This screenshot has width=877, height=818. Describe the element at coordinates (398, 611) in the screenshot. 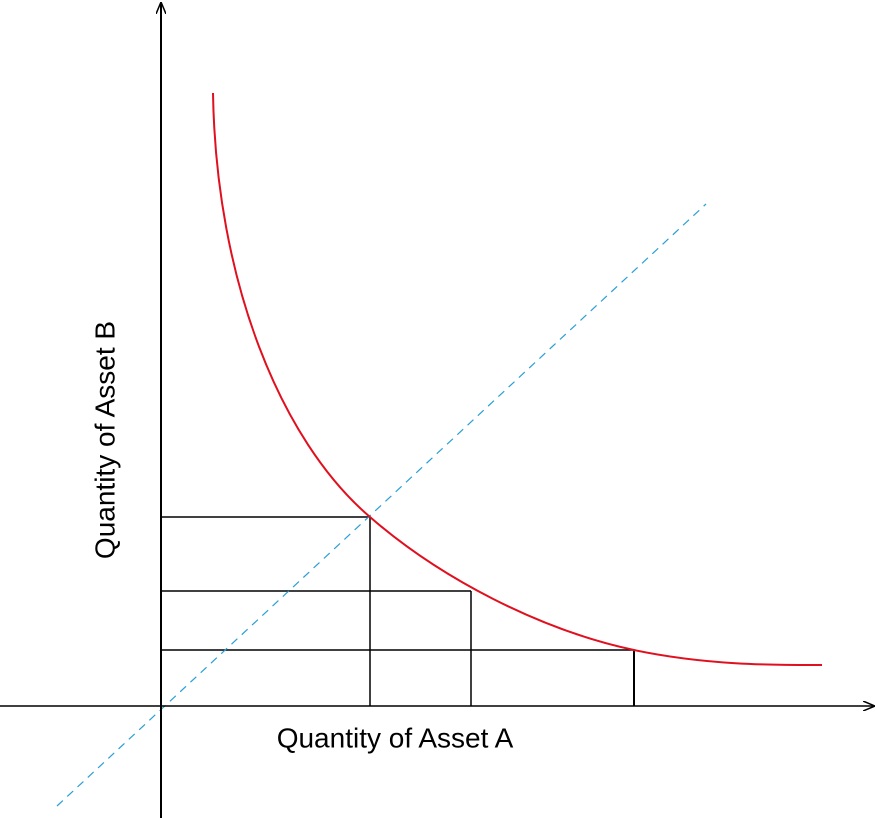

I see `guide-lines` at that location.